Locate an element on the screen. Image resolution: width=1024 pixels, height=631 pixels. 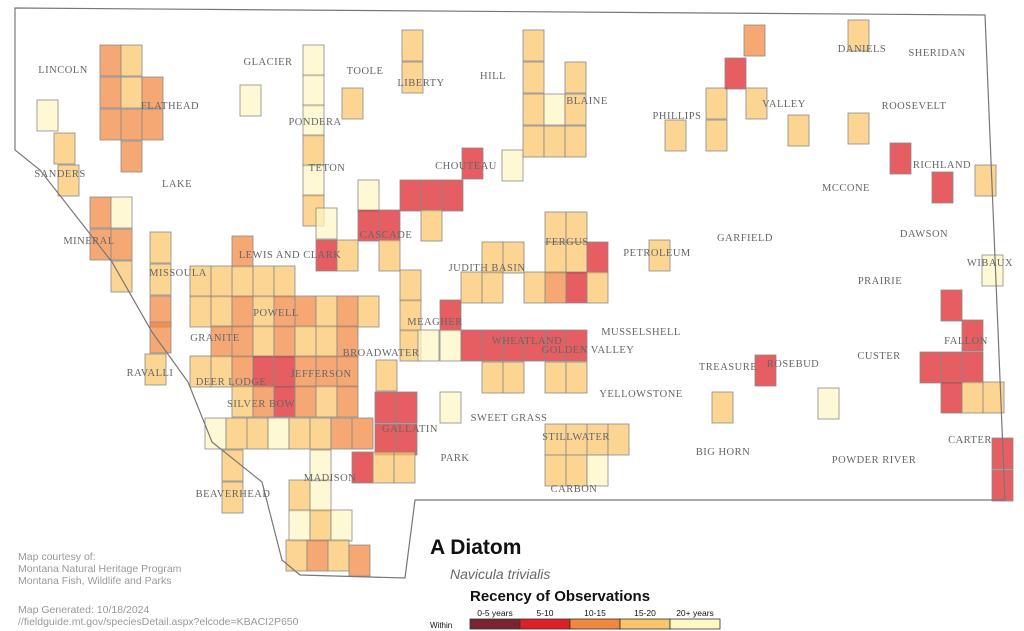
county-label: MADISON is located at coordinates (330, 478).